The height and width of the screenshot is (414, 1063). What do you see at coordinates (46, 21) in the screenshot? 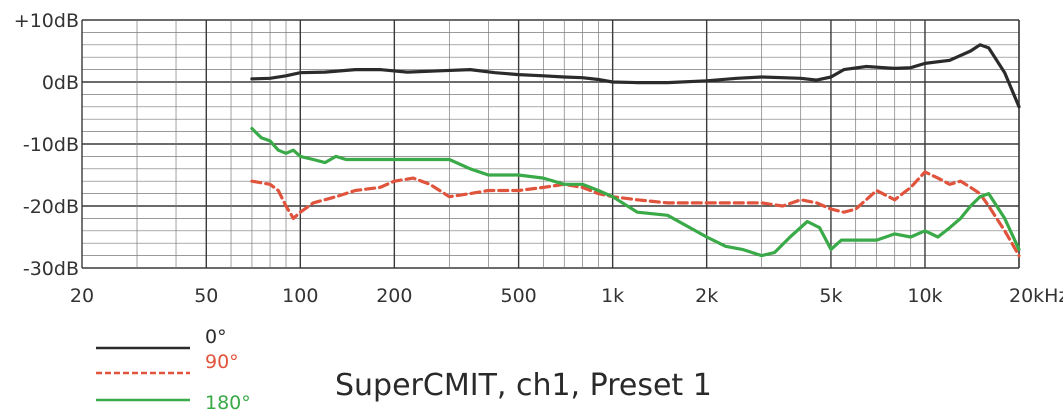
I see `y-tick-label: +10dB` at bounding box center [46, 21].